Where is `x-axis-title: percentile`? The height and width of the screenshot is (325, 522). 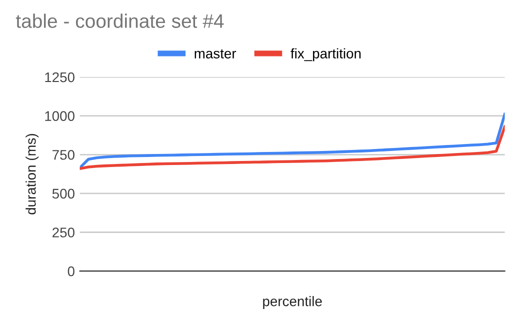 x-axis-title: percentile is located at coordinates (292, 302).